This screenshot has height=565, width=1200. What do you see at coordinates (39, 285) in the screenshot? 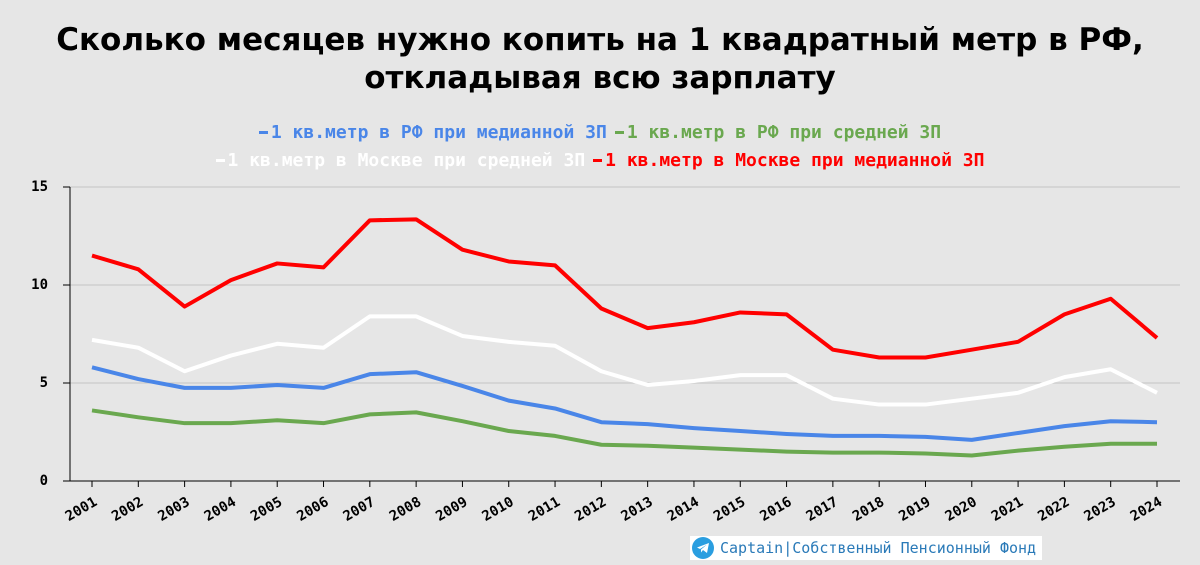
I see `y-tick-label: 10` at bounding box center [39, 285].